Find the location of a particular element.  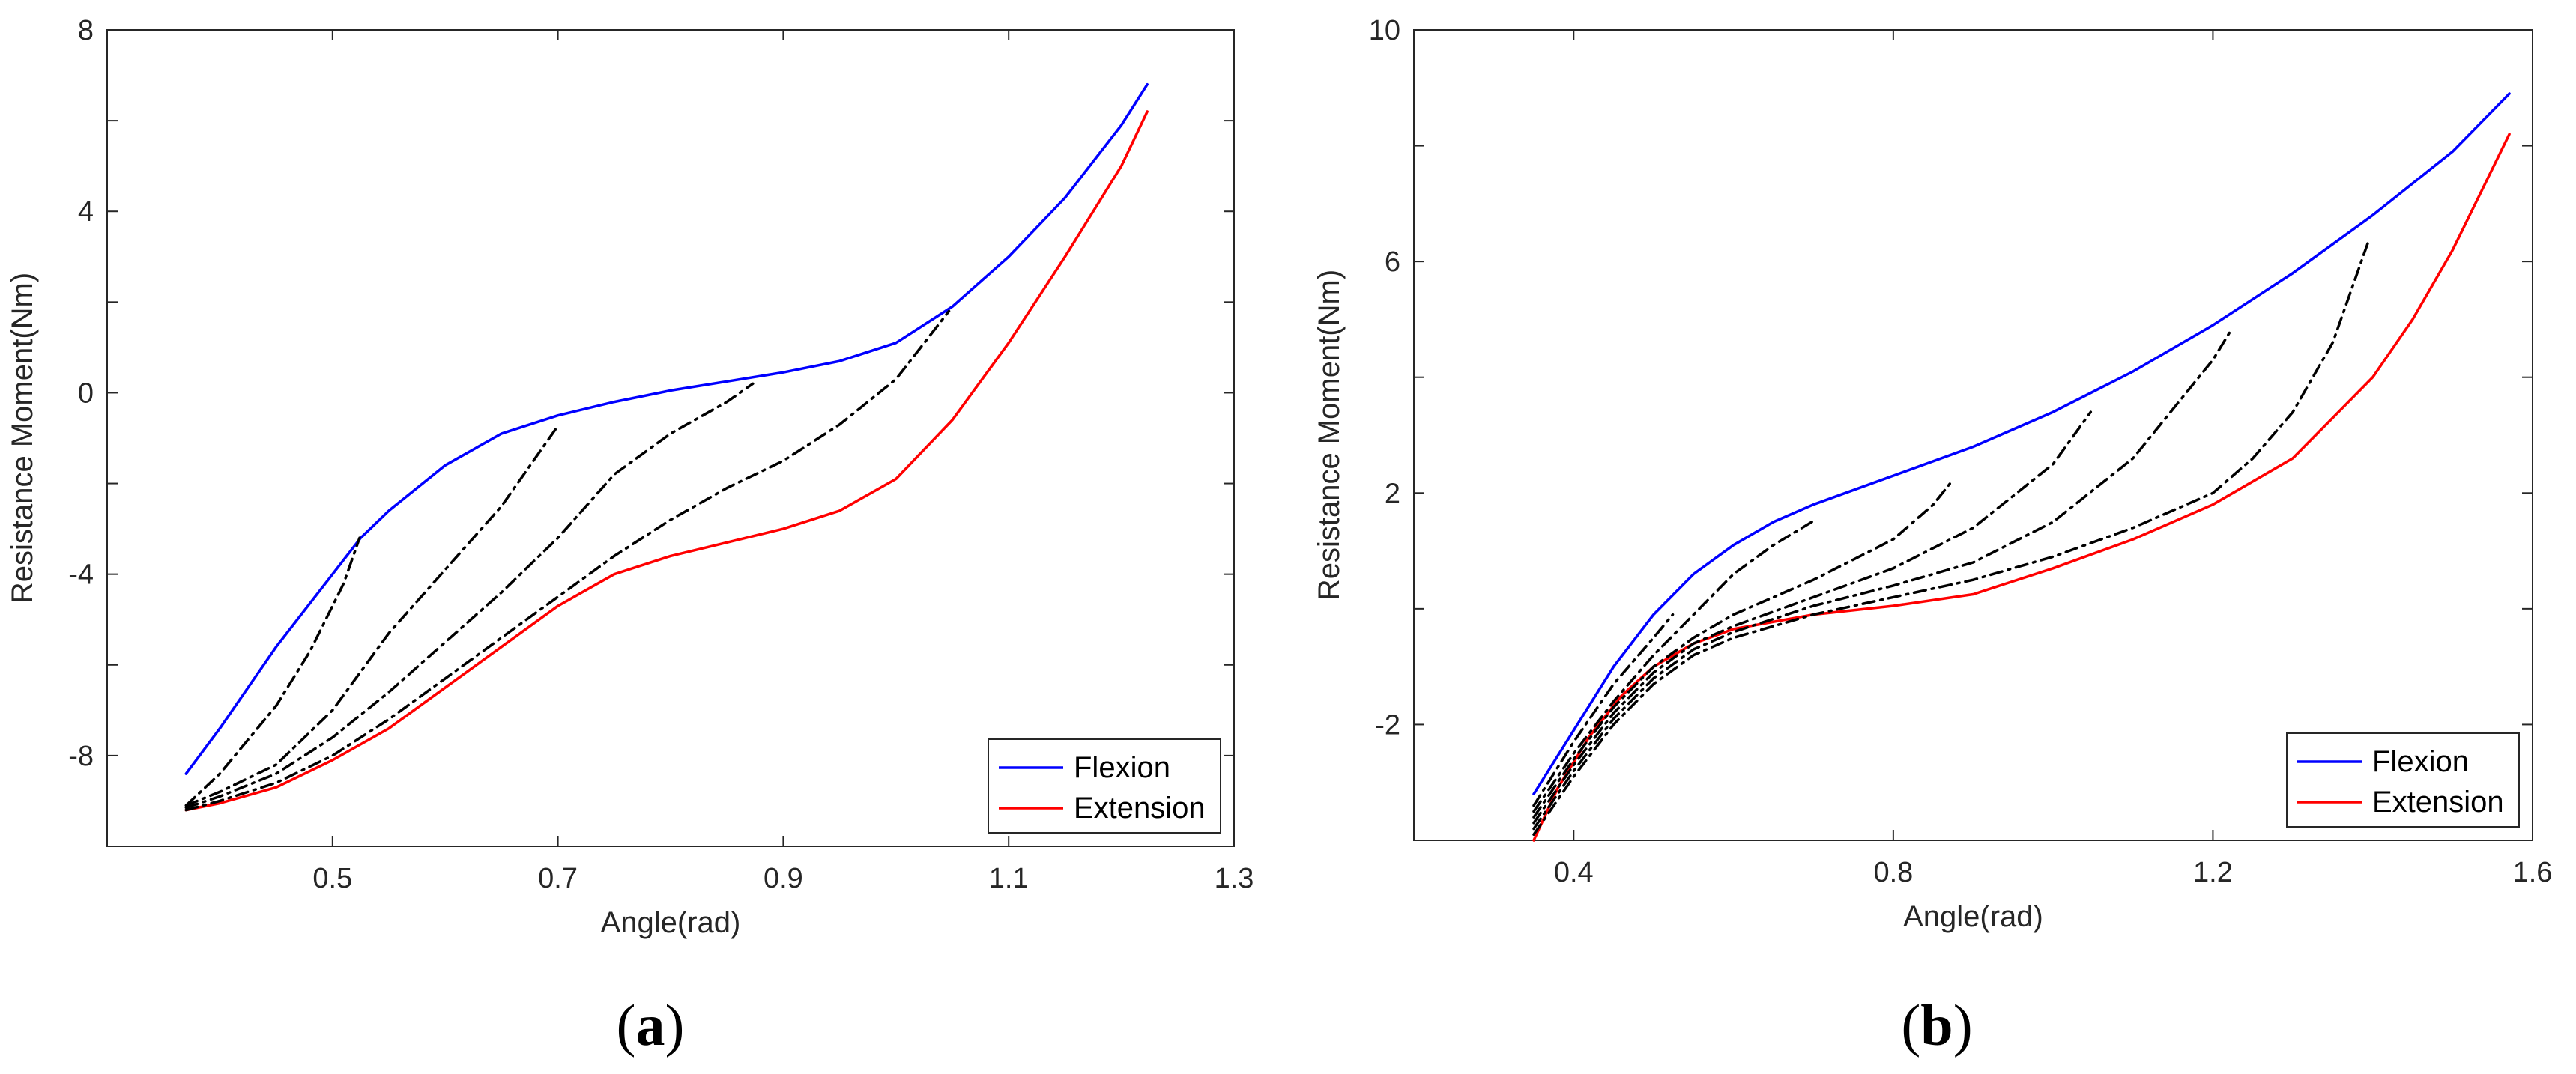

x-tick-label: 0.4 is located at coordinates (1574, 872).